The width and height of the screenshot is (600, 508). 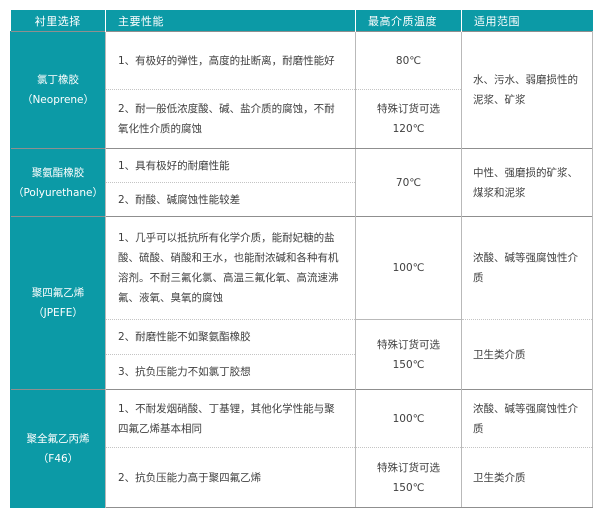 I want to click on table-row: 2、耐磨性能不如聚氨酯橡胶 特殊订货可选 150℃ 卫生类介质, so click(x=302, y=354).